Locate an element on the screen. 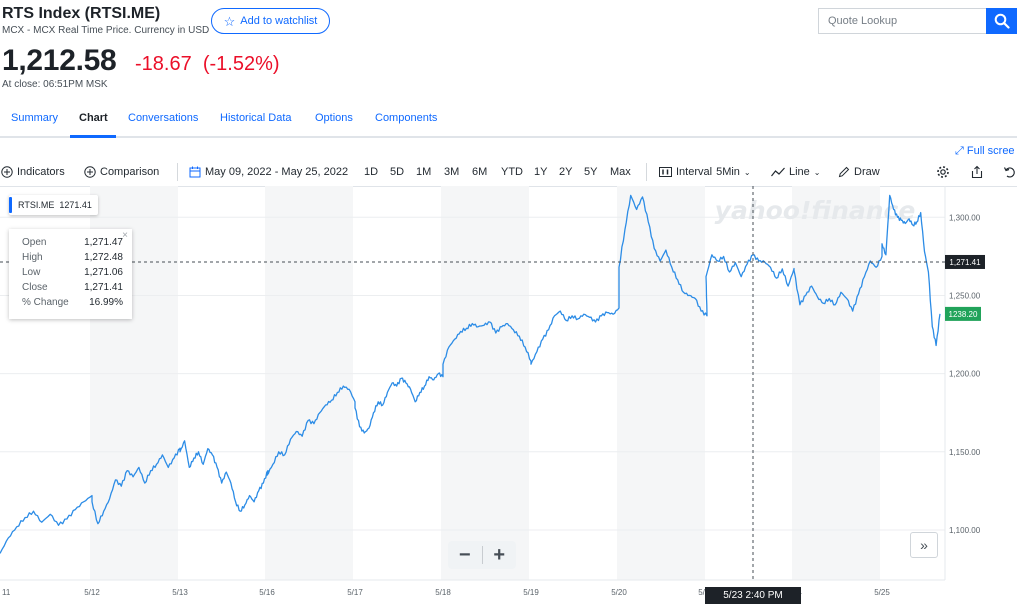 This screenshot has height=612, width=1017. search-button is located at coordinates (1001, 21).